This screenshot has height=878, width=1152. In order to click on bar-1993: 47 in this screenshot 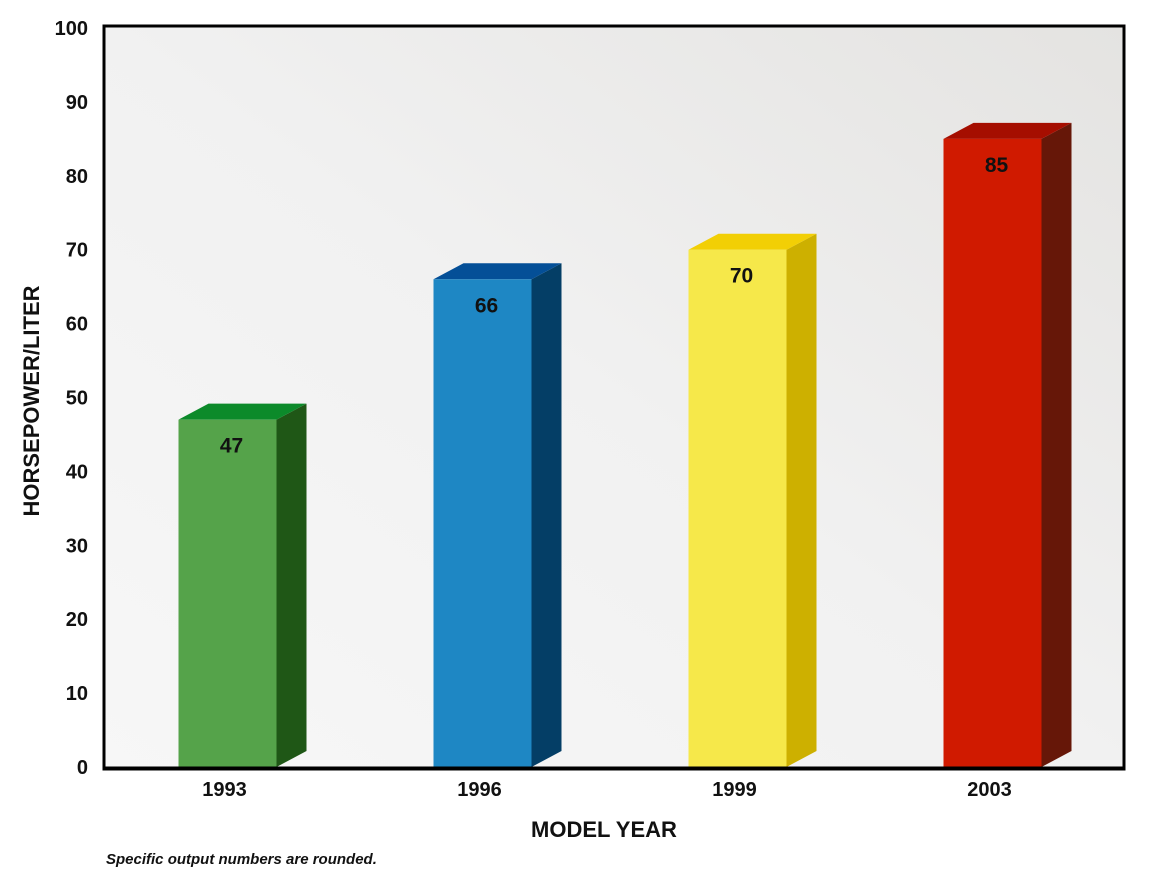, I will do `click(242, 585)`.